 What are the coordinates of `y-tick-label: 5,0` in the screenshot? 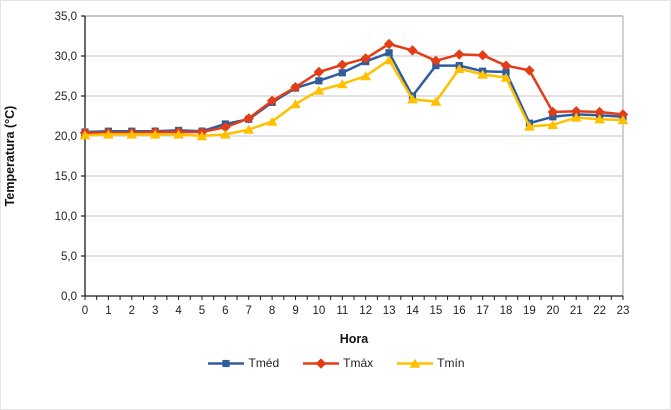 It's located at (69, 257).